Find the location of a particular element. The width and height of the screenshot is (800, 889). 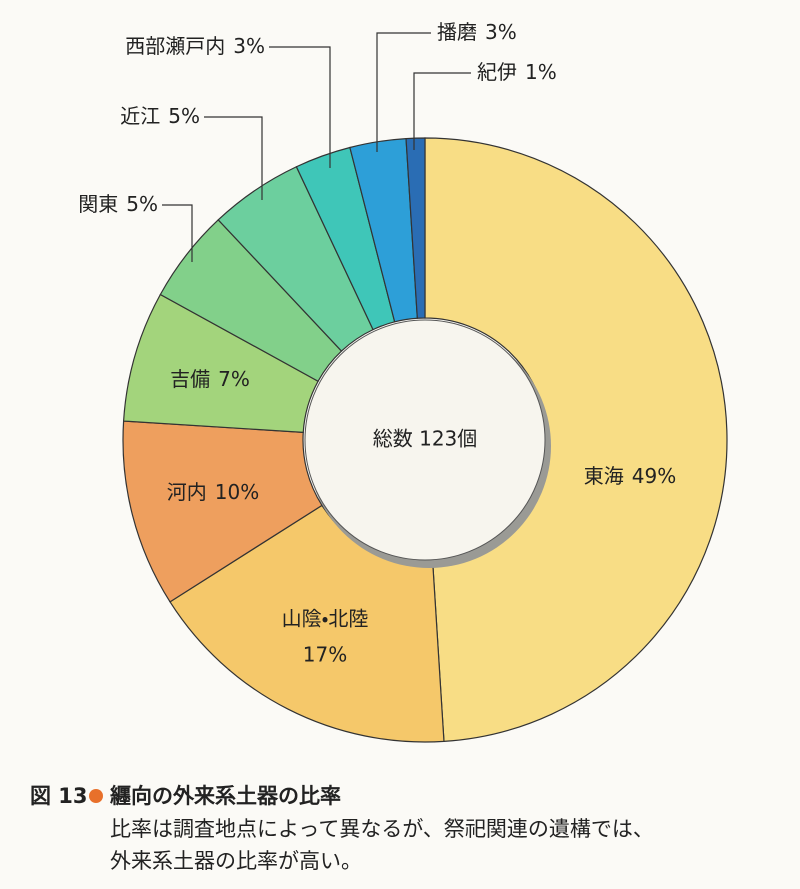

category-label: 紀伊 is located at coordinates (497, 72).